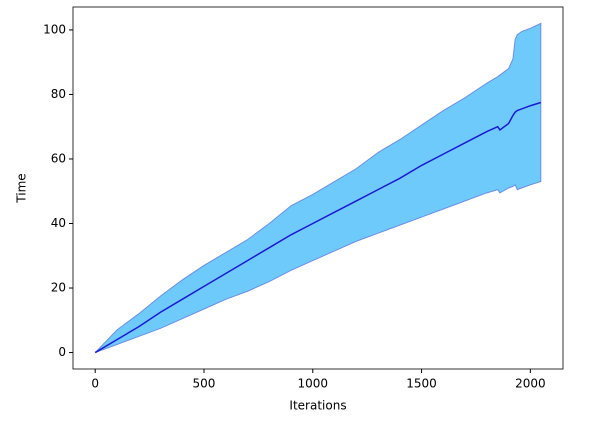  Describe the element at coordinates (317, 406) in the screenshot. I see `x-axis-label: Iterations` at that location.